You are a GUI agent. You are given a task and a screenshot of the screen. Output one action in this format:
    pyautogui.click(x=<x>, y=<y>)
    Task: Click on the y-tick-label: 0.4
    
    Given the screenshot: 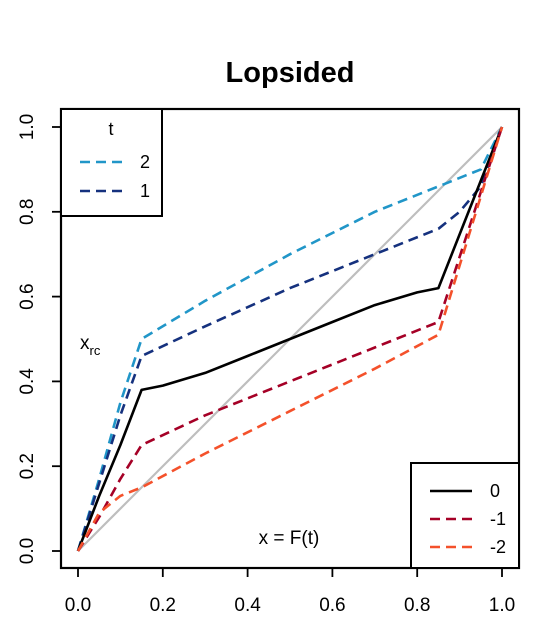 What is the action you would take?
    pyautogui.click(x=27, y=381)
    